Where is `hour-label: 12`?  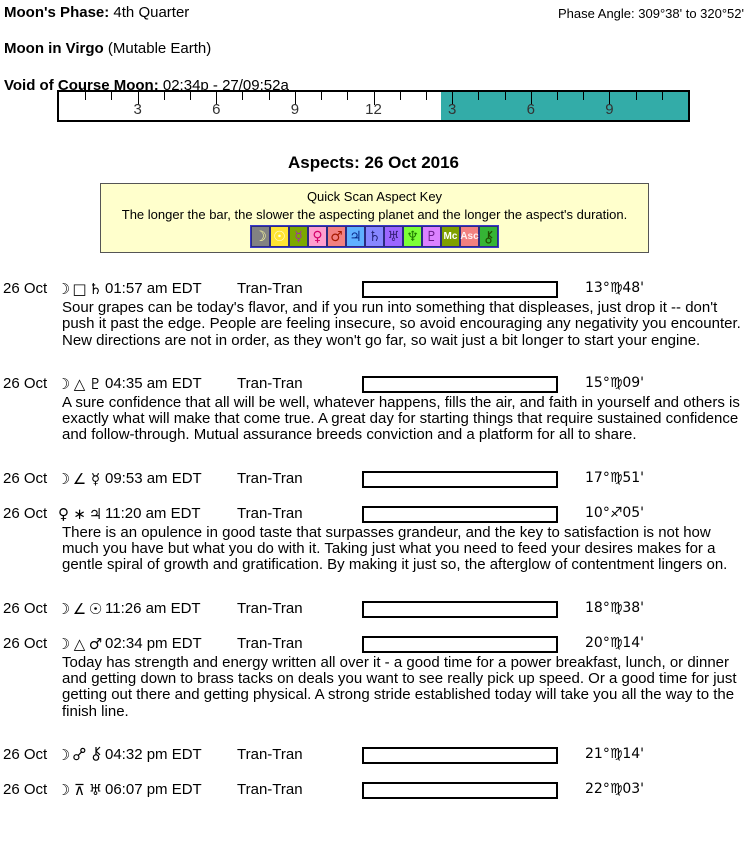
hour-label: 12 is located at coordinates (373, 109).